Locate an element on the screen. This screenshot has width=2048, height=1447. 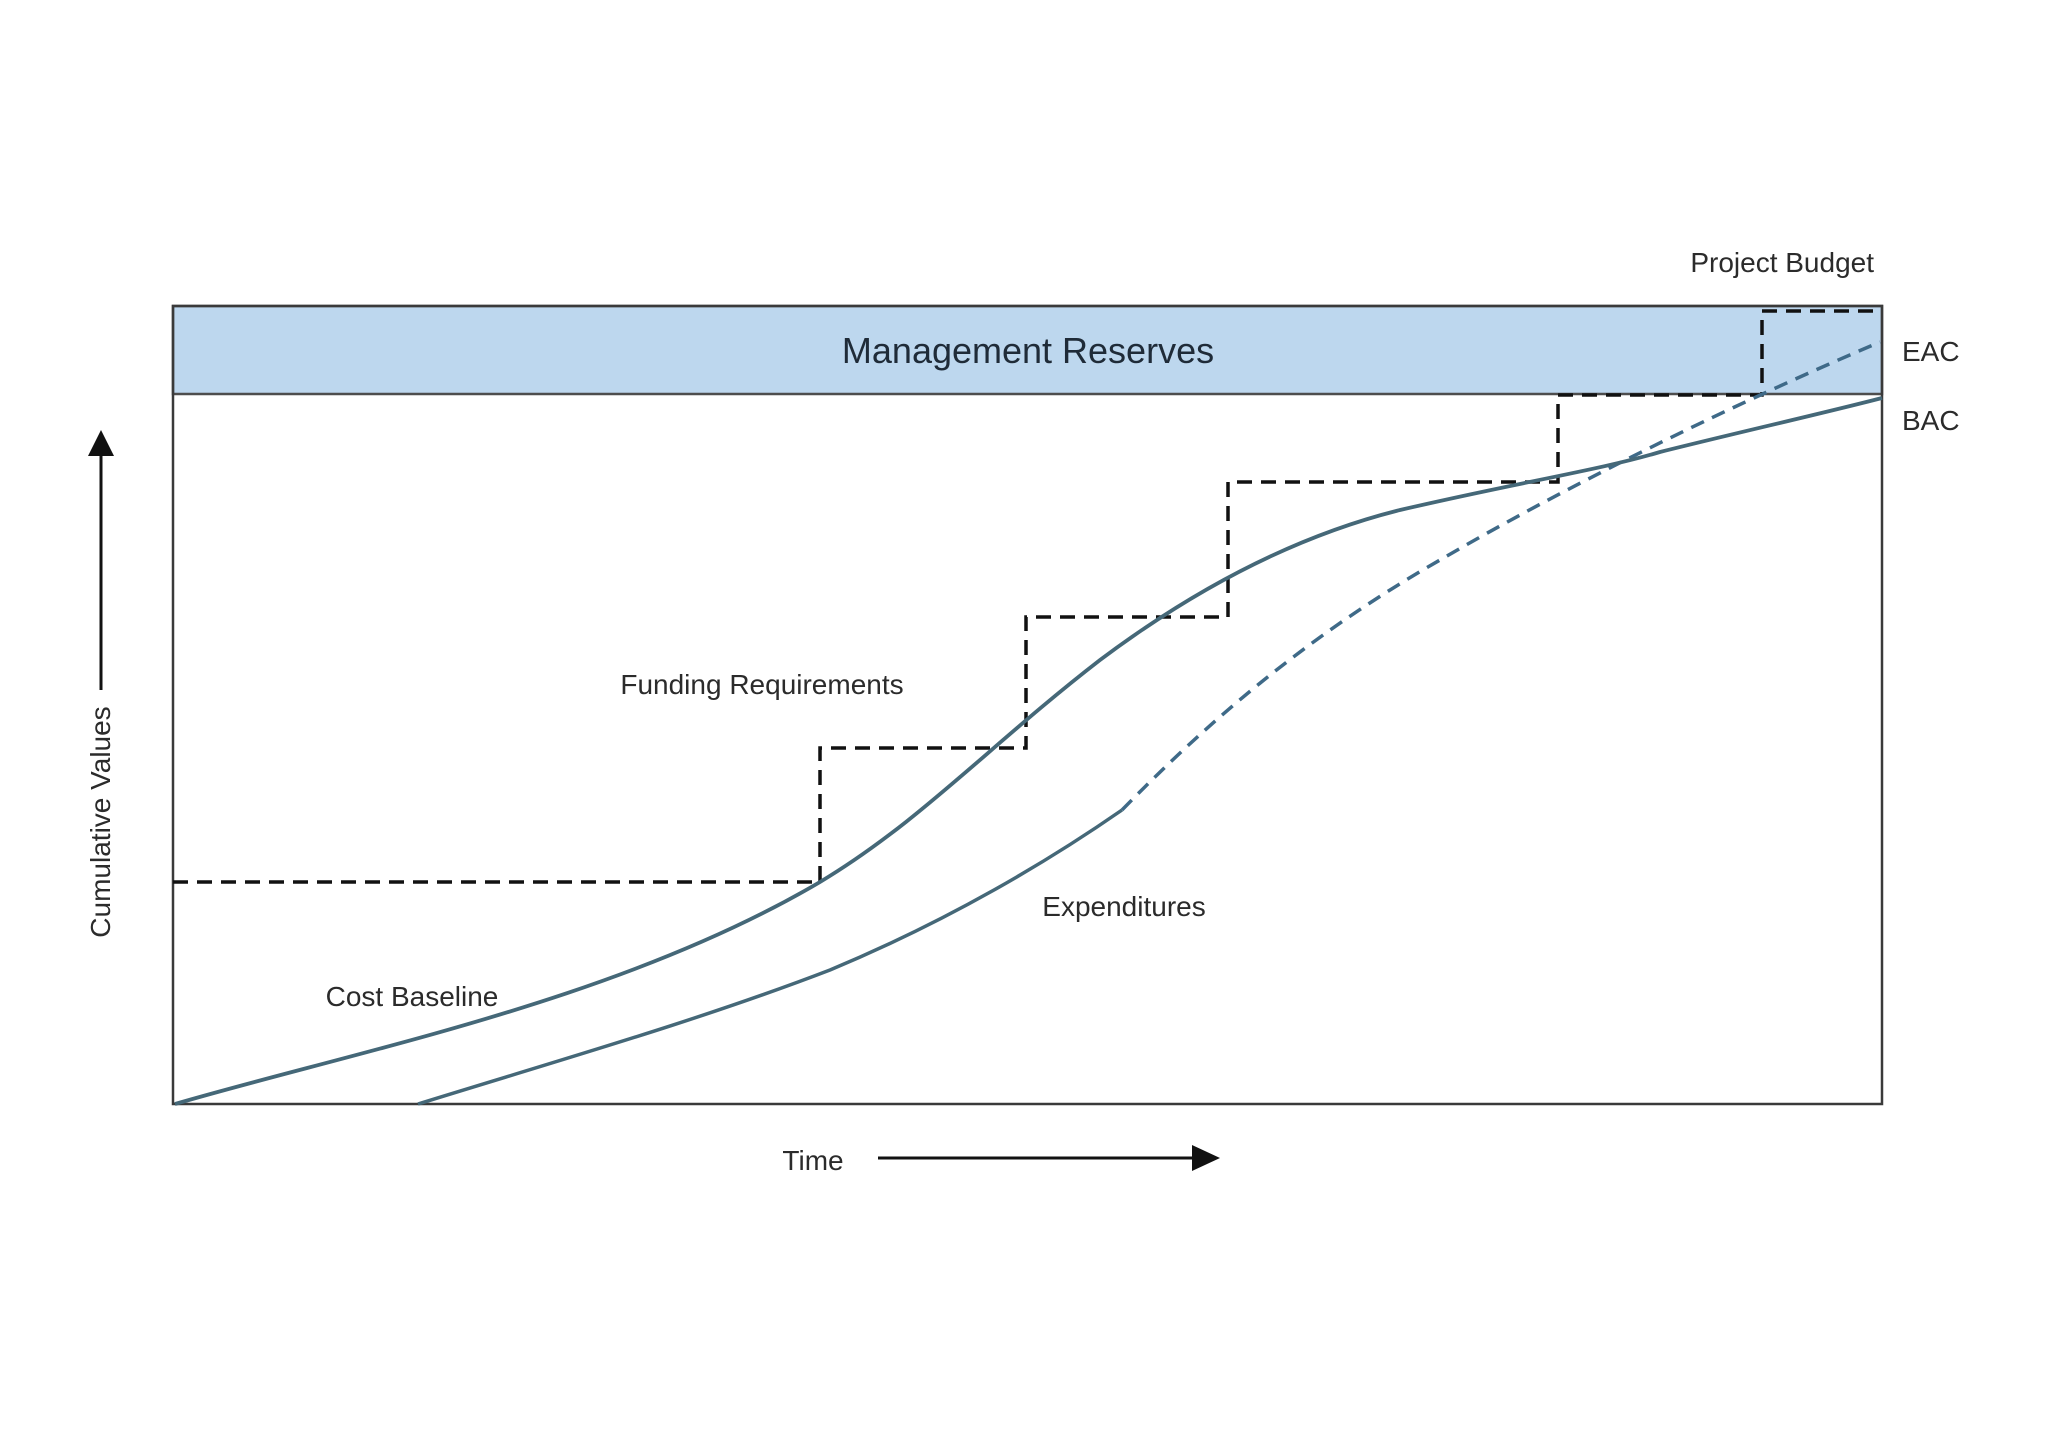
x-axis-label: Time is located at coordinates (812, 1160).